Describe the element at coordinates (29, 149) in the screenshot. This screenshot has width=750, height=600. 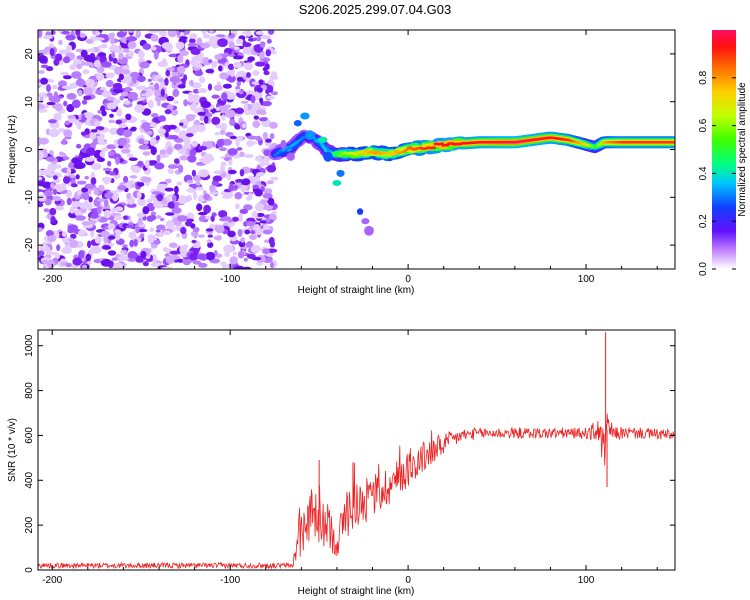
I see `y-tick-label: 0` at that location.